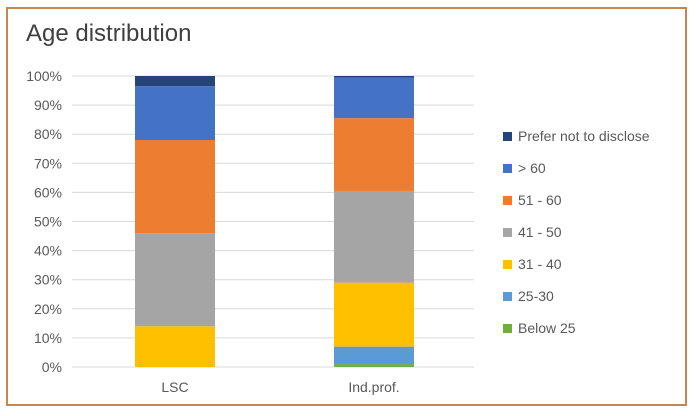  Describe the element at coordinates (44, 76) in the screenshot. I see `y-tick-label: 100%` at that location.